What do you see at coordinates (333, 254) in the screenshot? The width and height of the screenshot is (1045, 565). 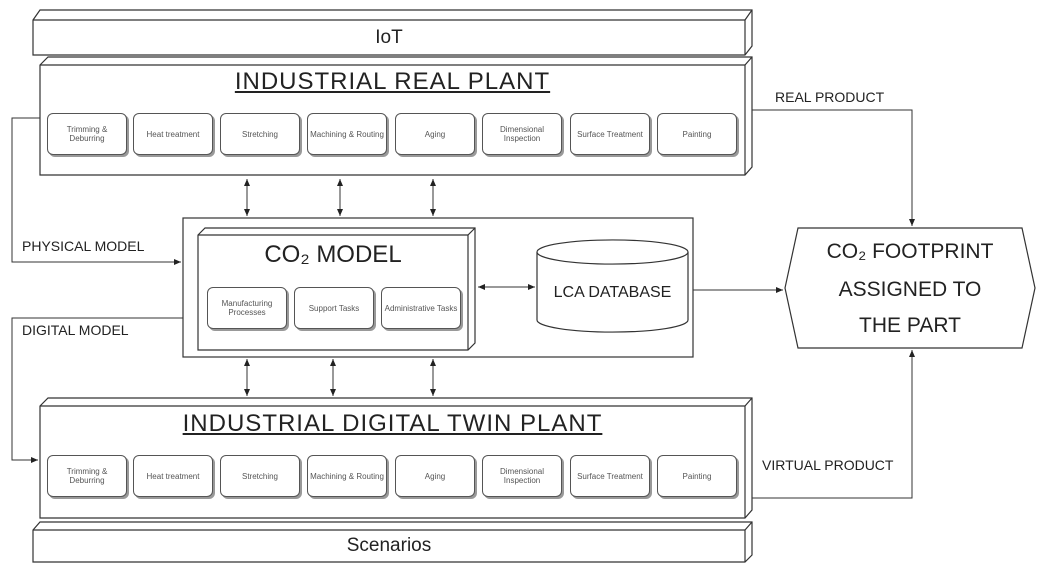 I see `co2-model-title: CO₂ MODEL` at bounding box center [333, 254].